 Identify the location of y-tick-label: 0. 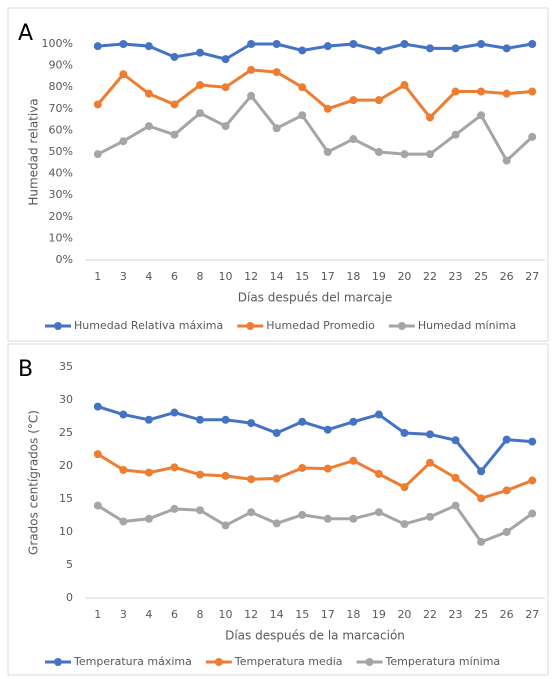
(69, 597).